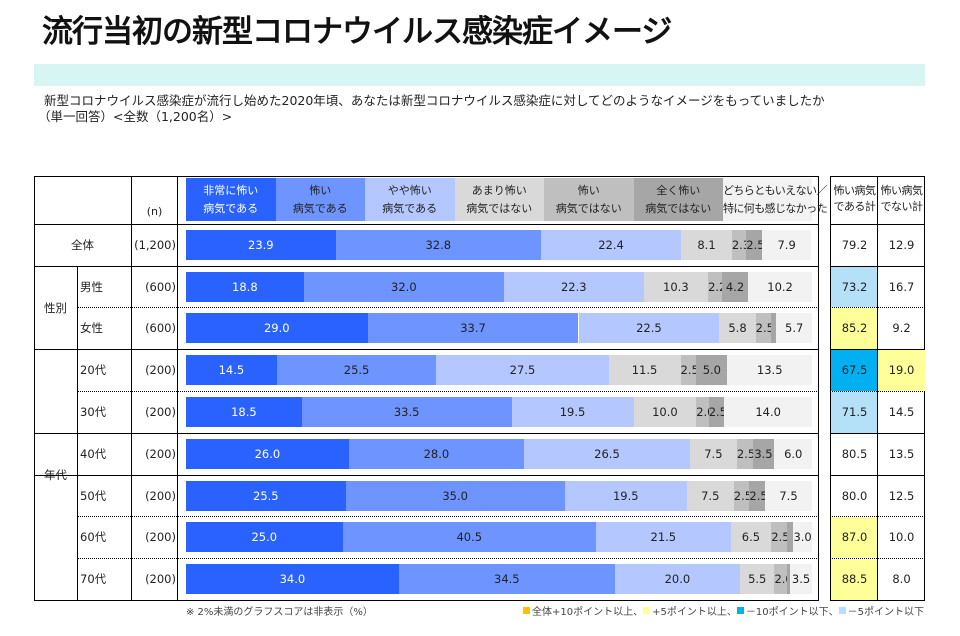 This screenshot has height=636, width=960. Describe the element at coordinates (573, 287) in the screenshot. I see `bar-value-label: 22.3` at that location.